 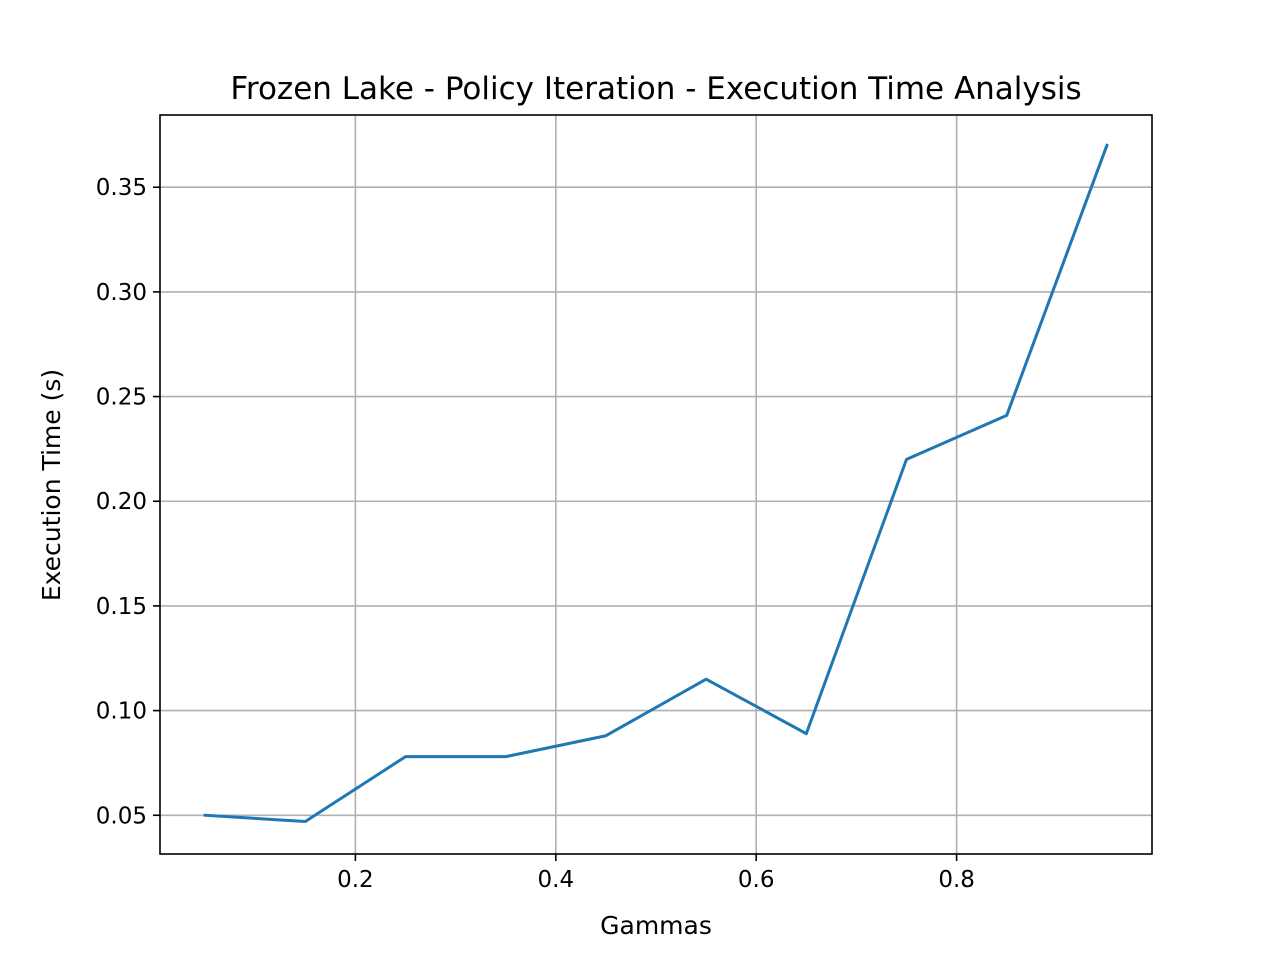 I want to click on y-tick-label: 0.05, so click(x=121, y=816).